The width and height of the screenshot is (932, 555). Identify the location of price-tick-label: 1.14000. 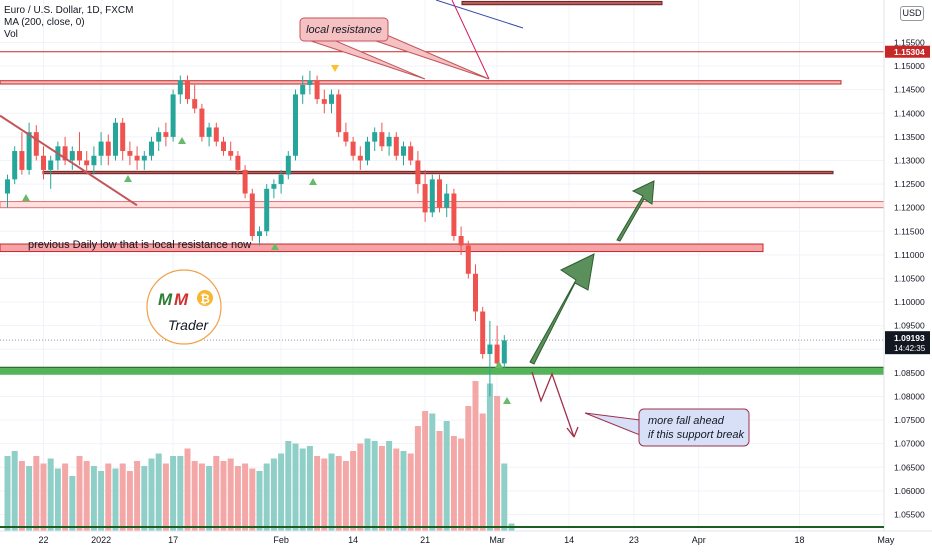
(909, 113).